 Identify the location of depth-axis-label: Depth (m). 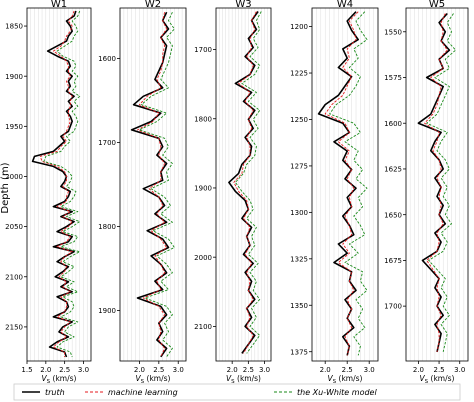
(5, 187).